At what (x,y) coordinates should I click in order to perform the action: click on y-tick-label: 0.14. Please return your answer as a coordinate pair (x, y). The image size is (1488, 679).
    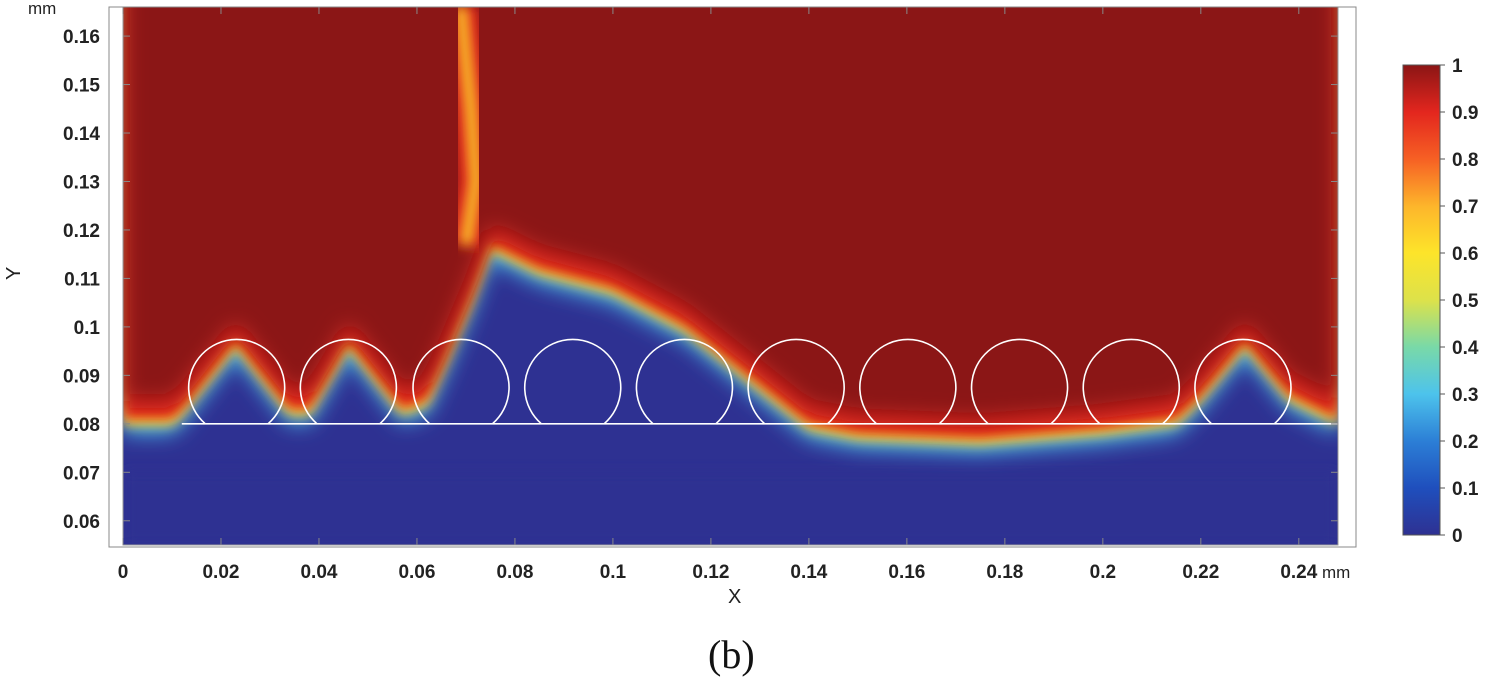
    Looking at the image, I should click on (81, 134).